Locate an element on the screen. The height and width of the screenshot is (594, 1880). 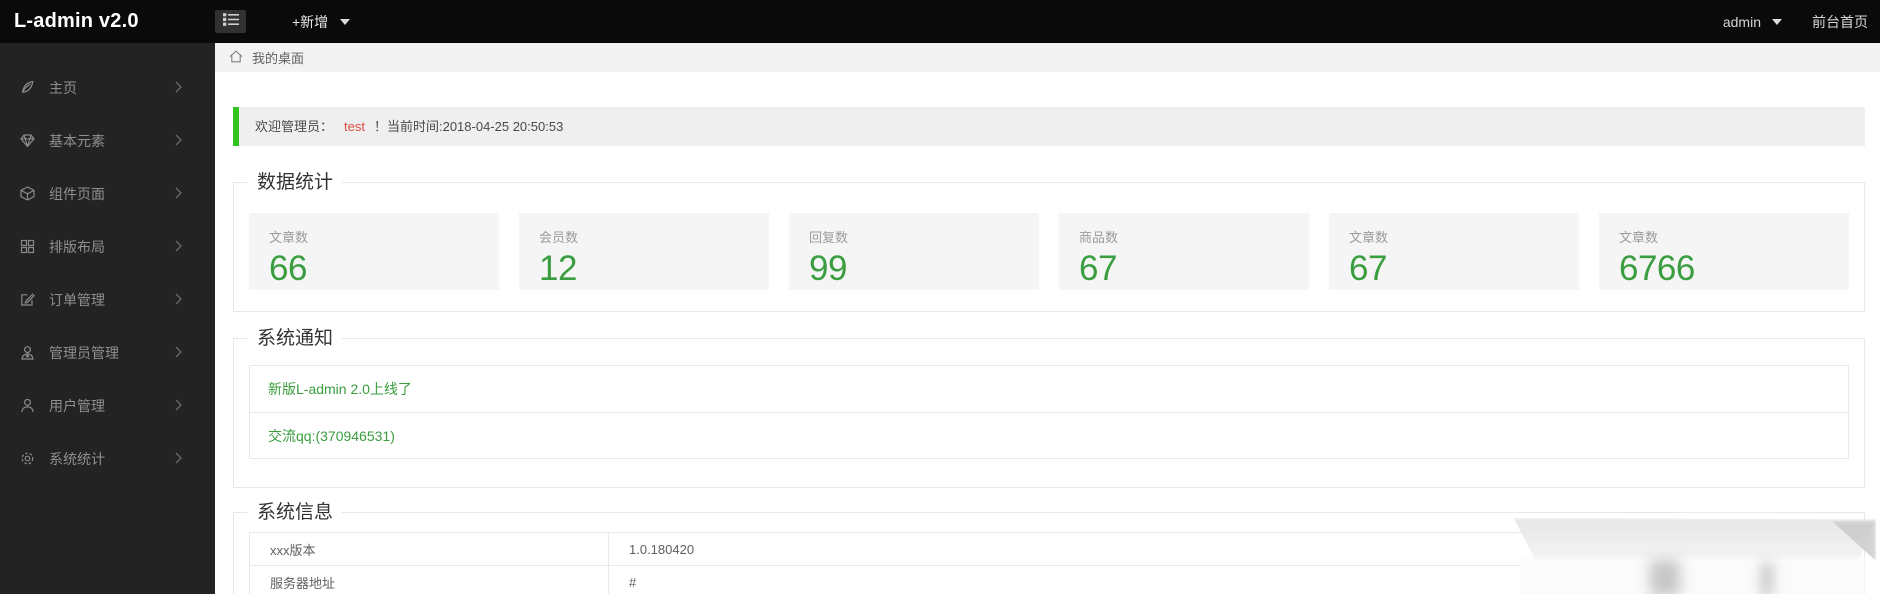
sidebar-toggle-button is located at coordinates (230, 21).